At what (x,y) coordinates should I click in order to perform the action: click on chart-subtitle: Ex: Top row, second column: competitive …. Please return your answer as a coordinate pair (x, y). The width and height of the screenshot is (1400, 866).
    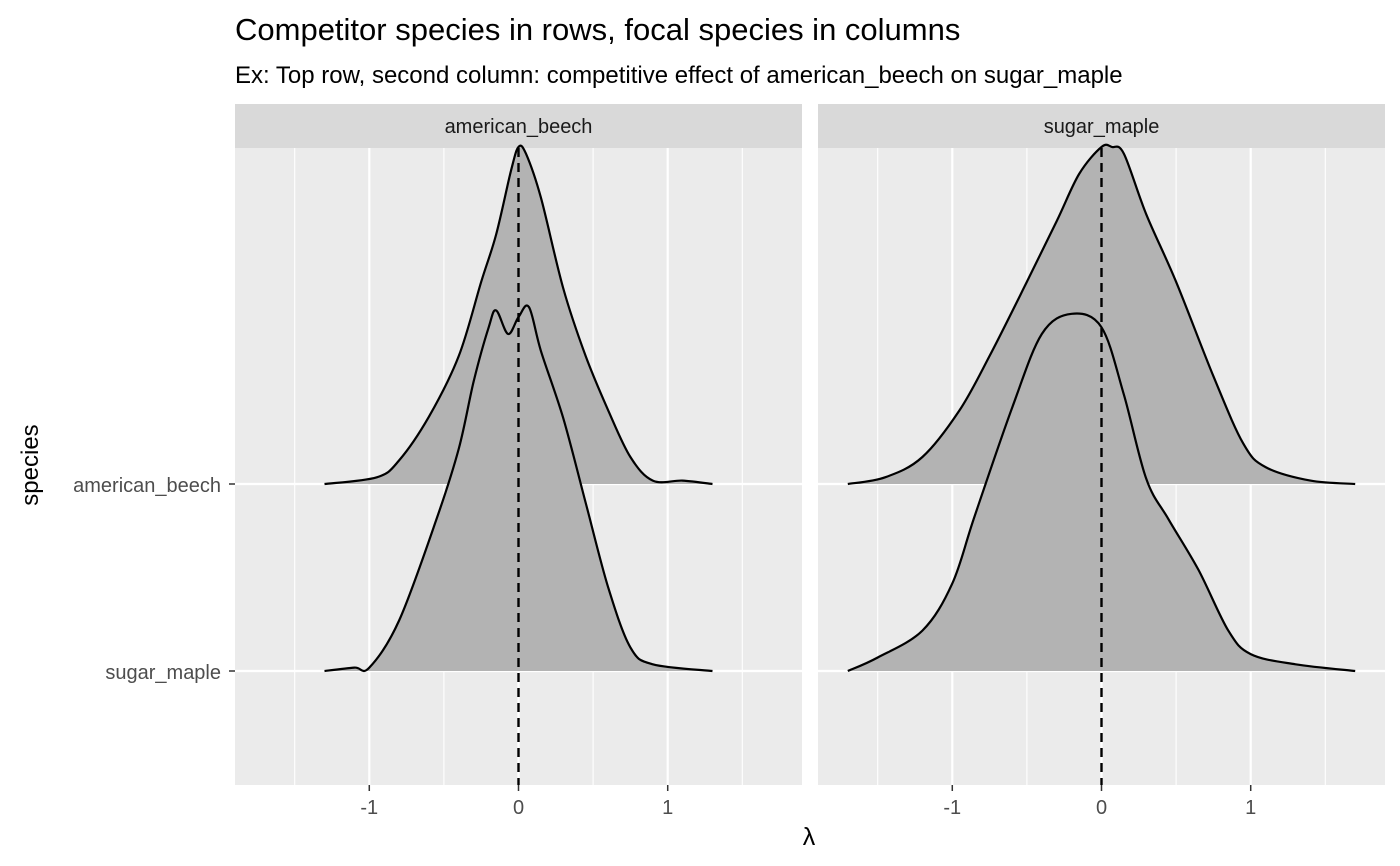
    Looking at the image, I should click on (679, 75).